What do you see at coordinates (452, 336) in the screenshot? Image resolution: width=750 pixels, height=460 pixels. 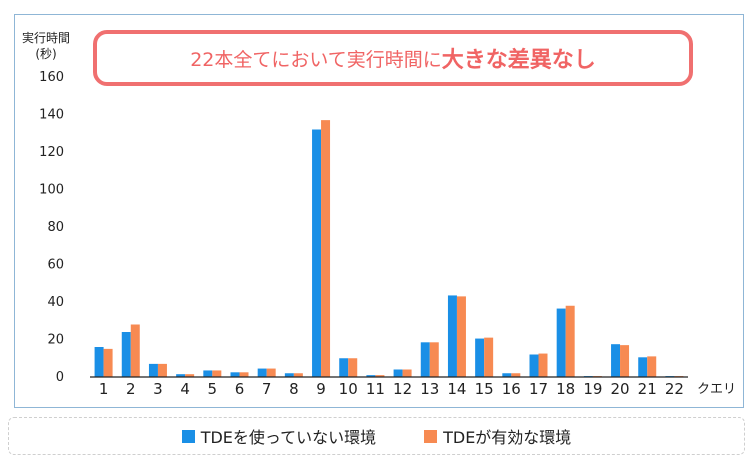 I see `bar-no-tde-q14` at bounding box center [452, 336].